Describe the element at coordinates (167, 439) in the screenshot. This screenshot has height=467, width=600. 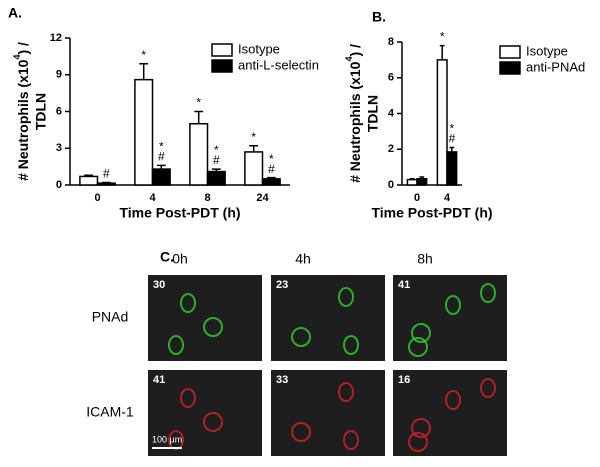
I see `scale-bar-label: 100 µm` at that location.